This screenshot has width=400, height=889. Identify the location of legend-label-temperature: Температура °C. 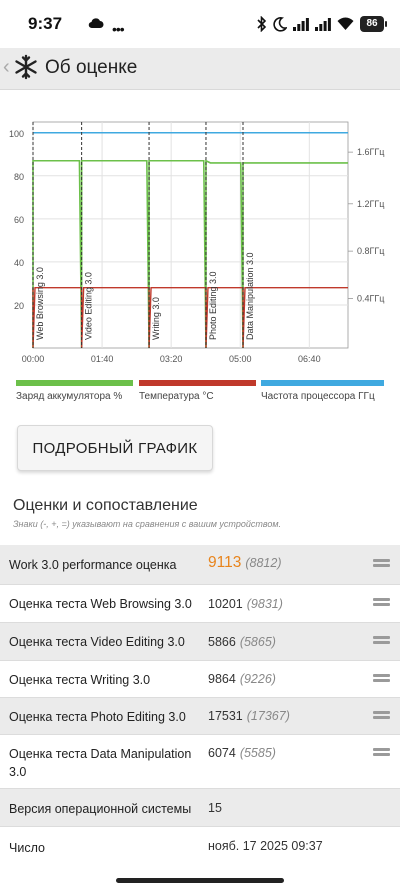
(176, 396).